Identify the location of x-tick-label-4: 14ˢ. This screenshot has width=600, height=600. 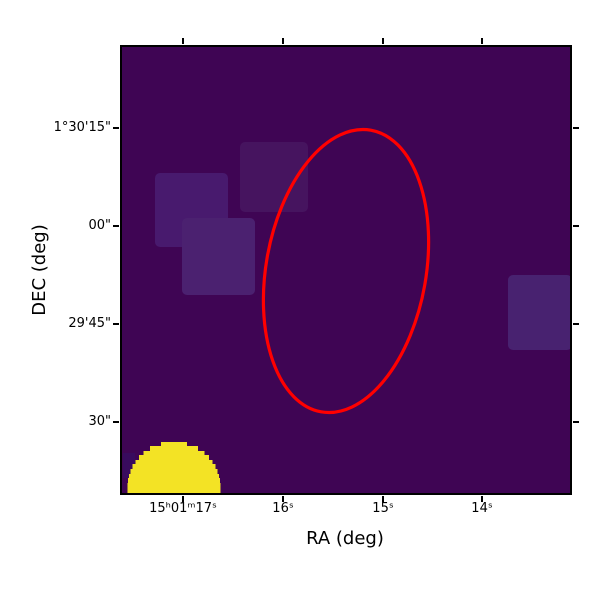
(482, 508).